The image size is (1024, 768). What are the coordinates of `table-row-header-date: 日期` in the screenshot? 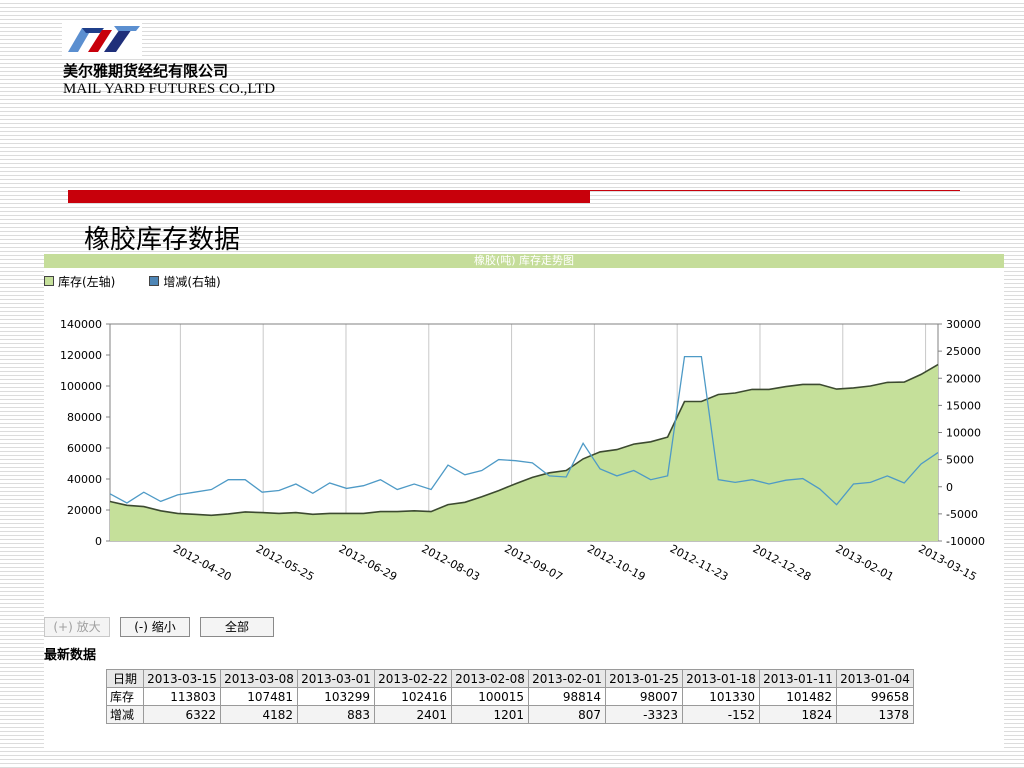 It's located at (125, 678).